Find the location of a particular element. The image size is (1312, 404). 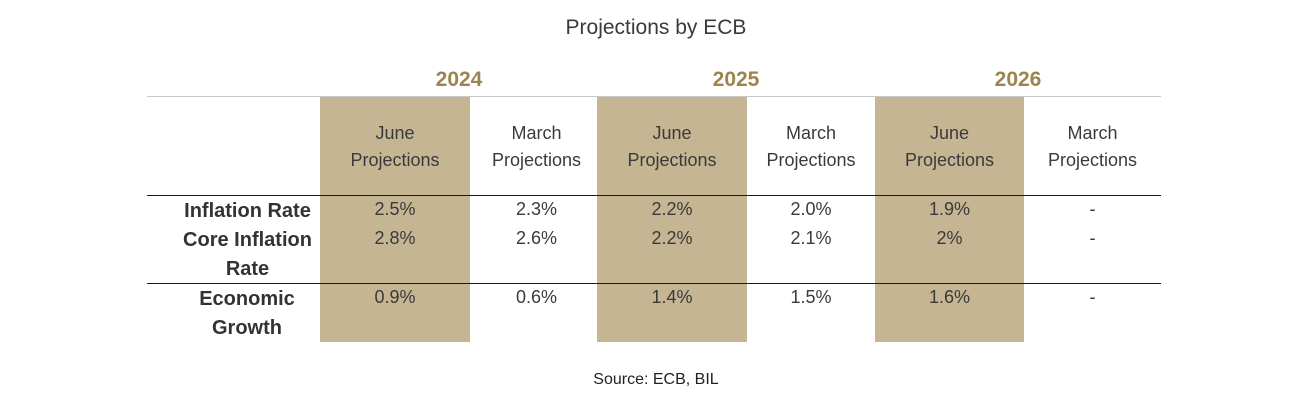

table-cell: 2.5% is located at coordinates (395, 209).